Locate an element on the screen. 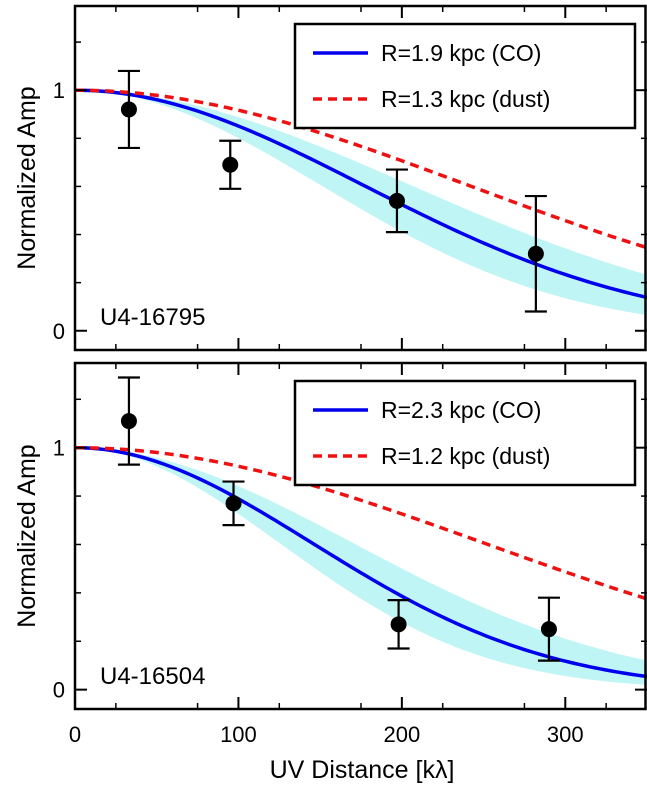 This screenshot has width=647, height=789. x-tick-labels: 0 100 200 300 is located at coordinates (326, 734).